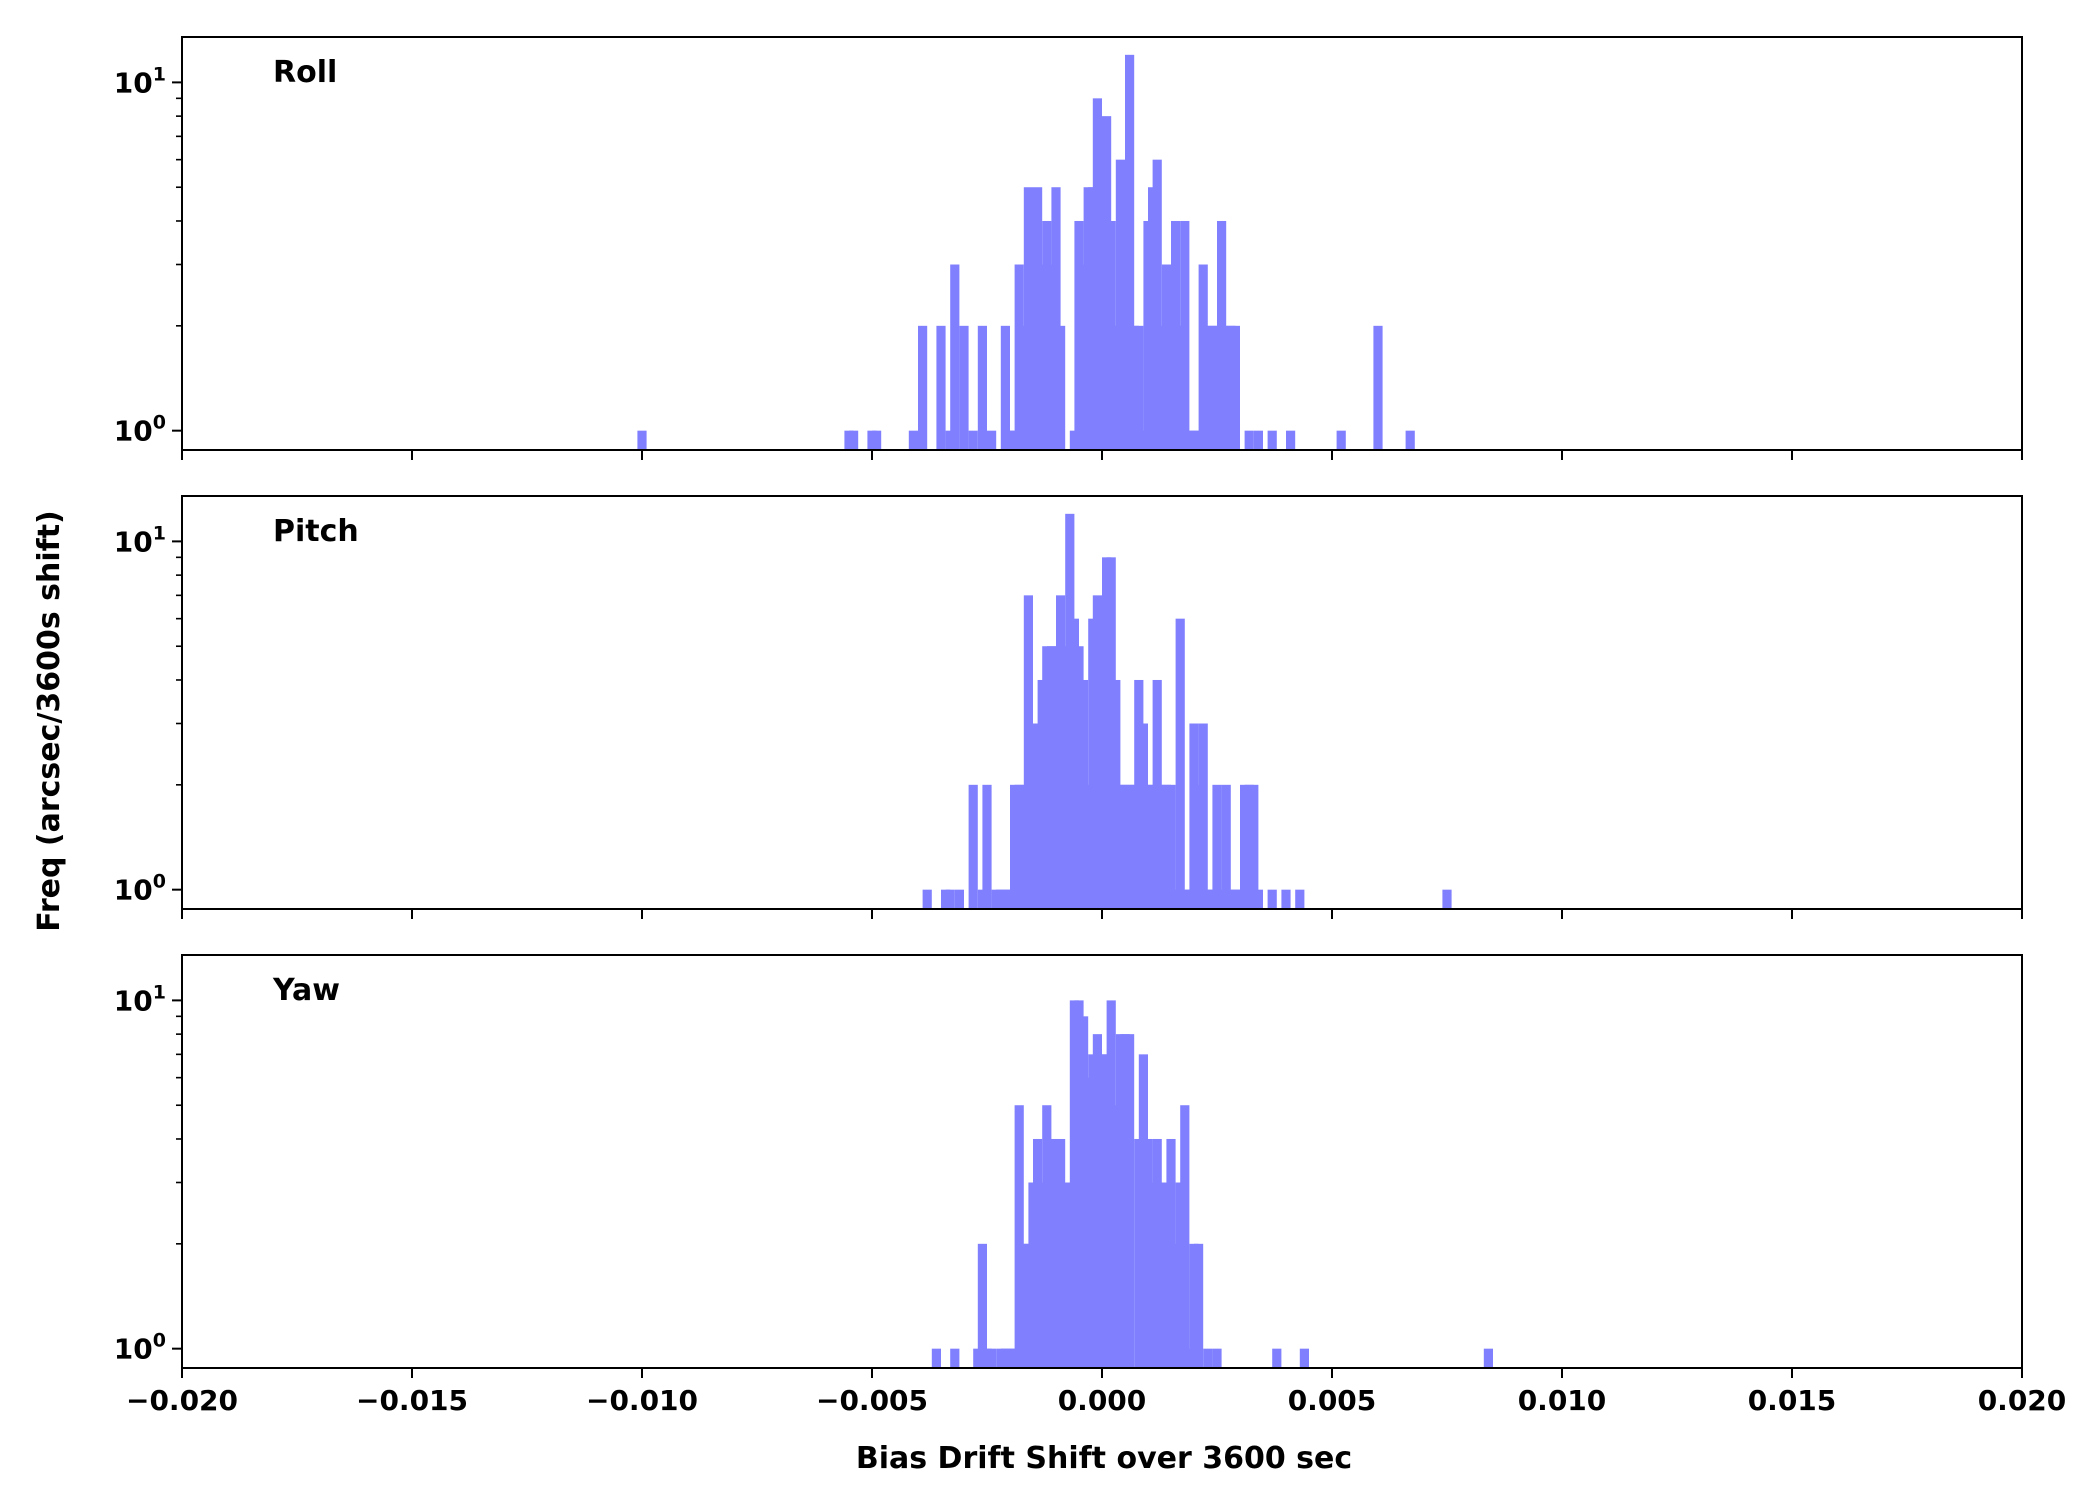  What do you see at coordinates (642, 1400) in the screenshot?
I see `x-tick-label: −0.010` at bounding box center [642, 1400].